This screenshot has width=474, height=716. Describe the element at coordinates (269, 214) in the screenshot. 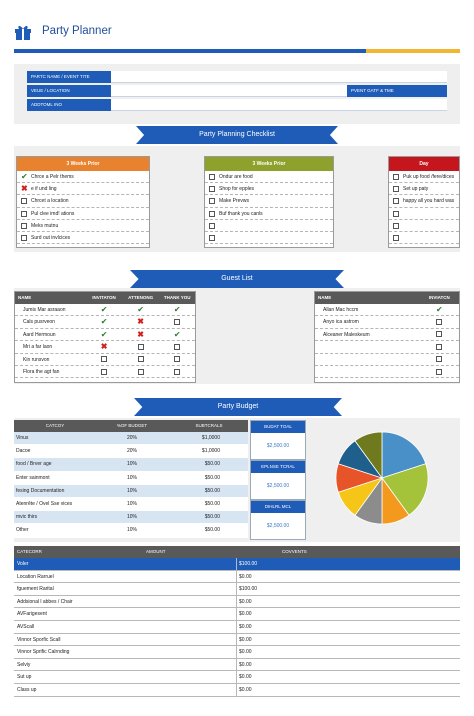

I see `checklist-item: Buf thank you canls` at that location.